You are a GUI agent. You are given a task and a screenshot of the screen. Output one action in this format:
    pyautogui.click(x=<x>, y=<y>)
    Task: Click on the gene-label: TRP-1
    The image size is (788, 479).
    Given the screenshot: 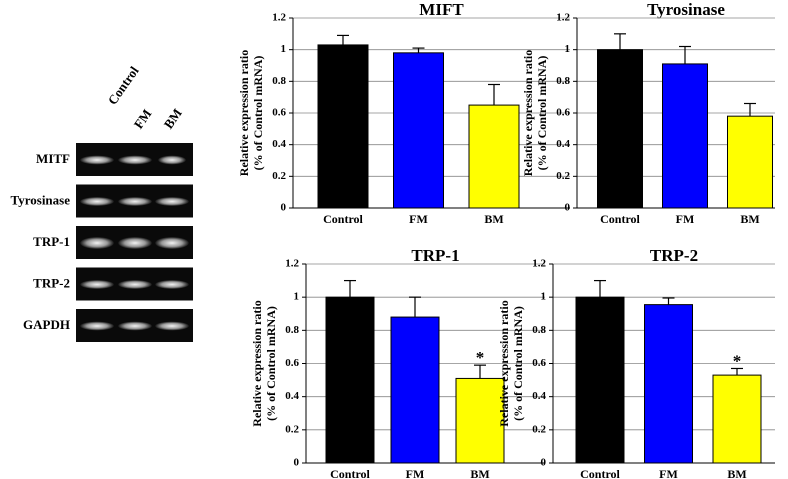 What is the action you would take?
    pyautogui.click(x=51, y=241)
    